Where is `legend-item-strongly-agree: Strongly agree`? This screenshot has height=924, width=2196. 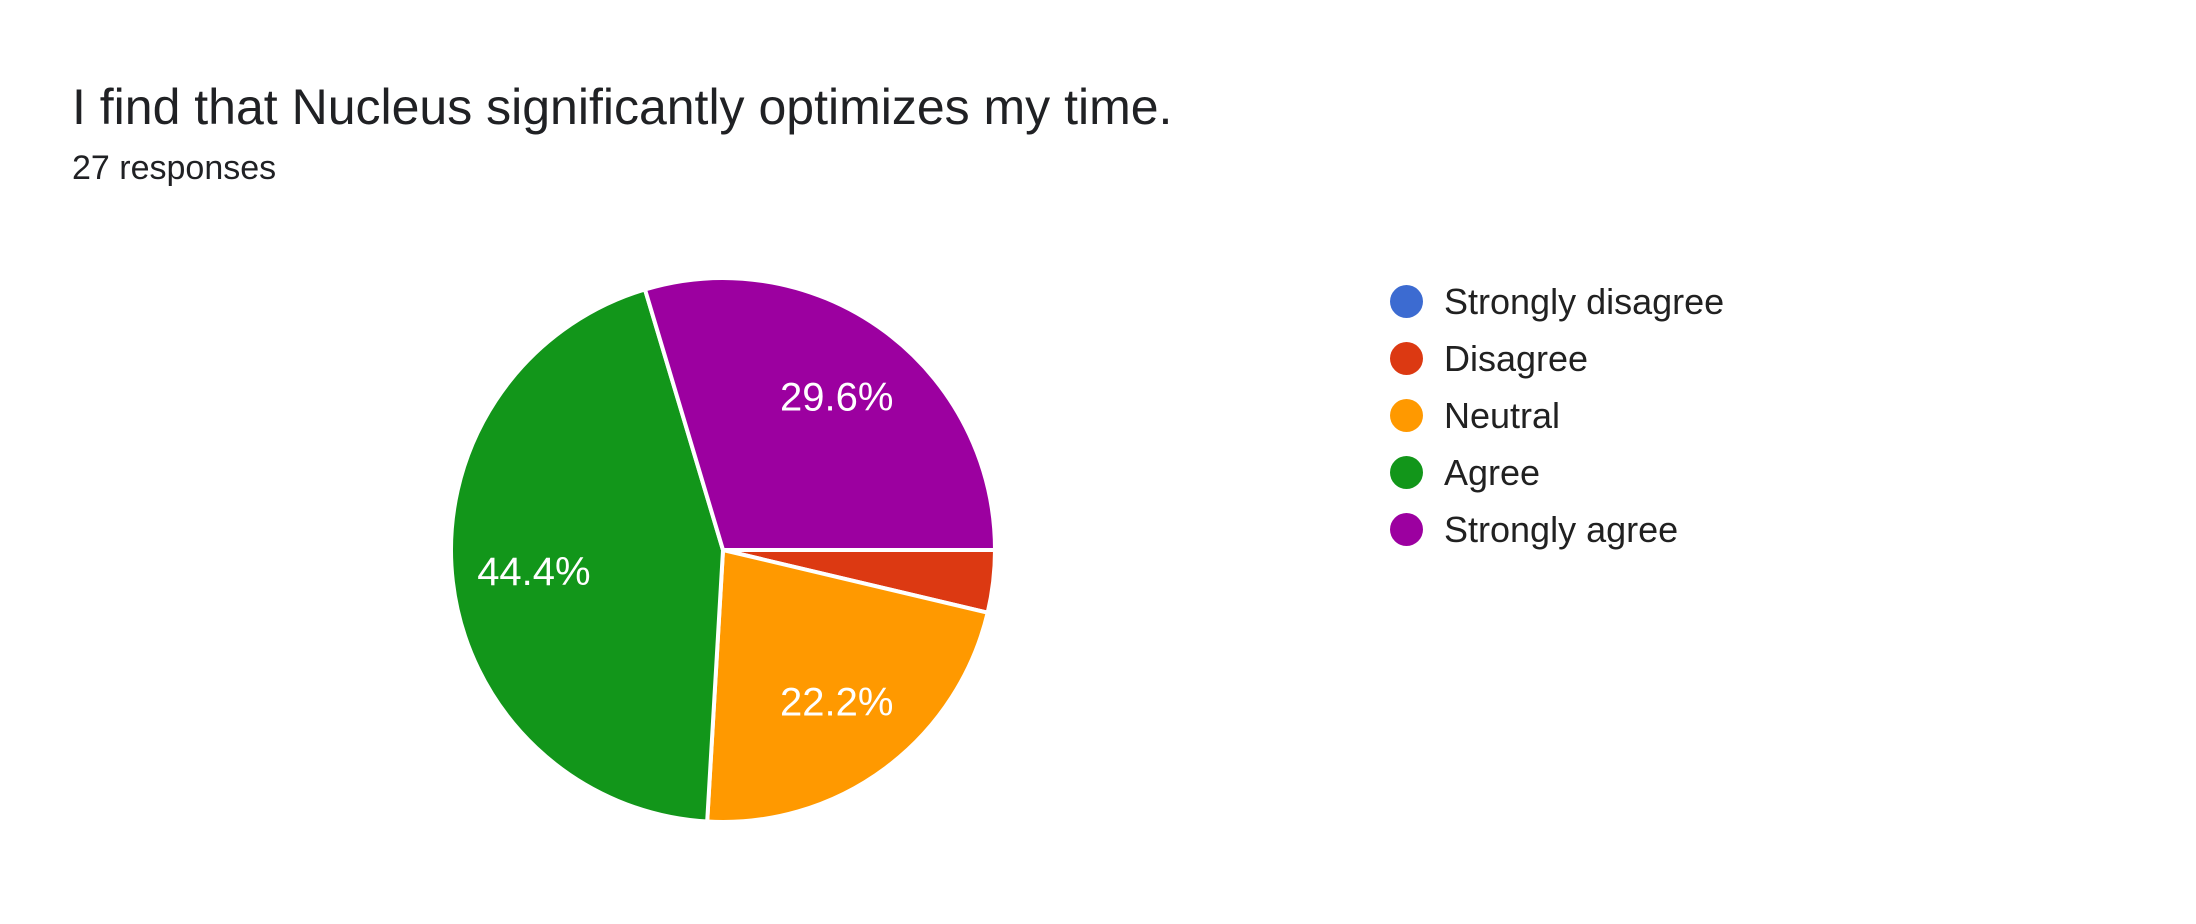
legend-item-strongly-agree: Strongly agree is located at coordinates (1557, 529).